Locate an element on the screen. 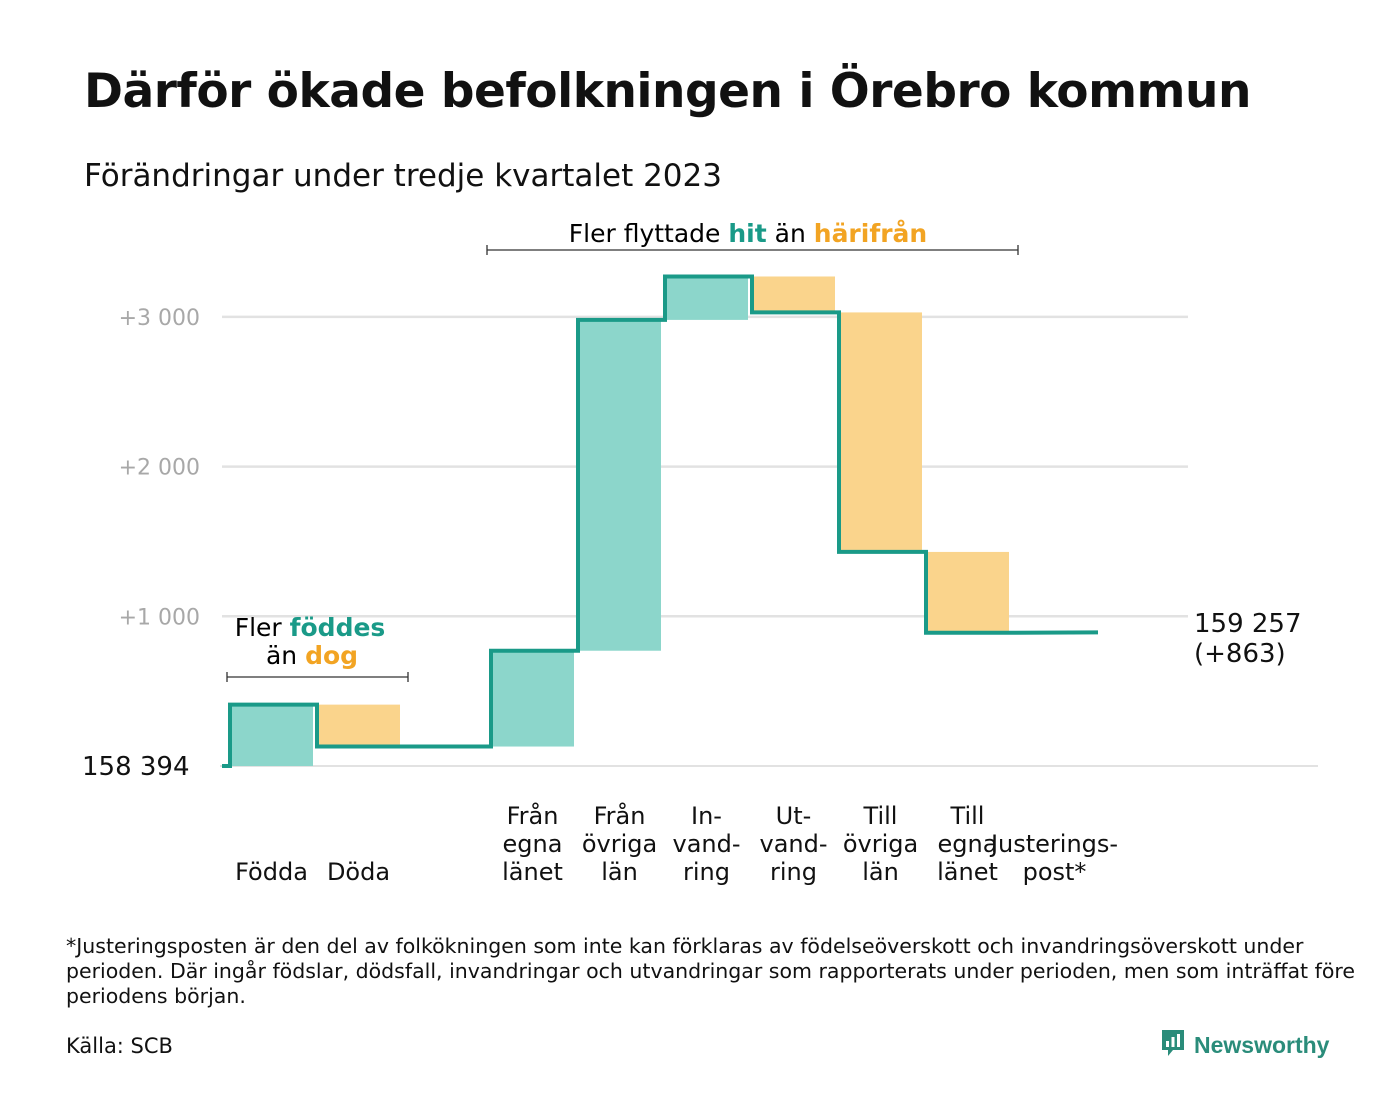  category-label: Justerings- is located at coordinates (1053, 844).